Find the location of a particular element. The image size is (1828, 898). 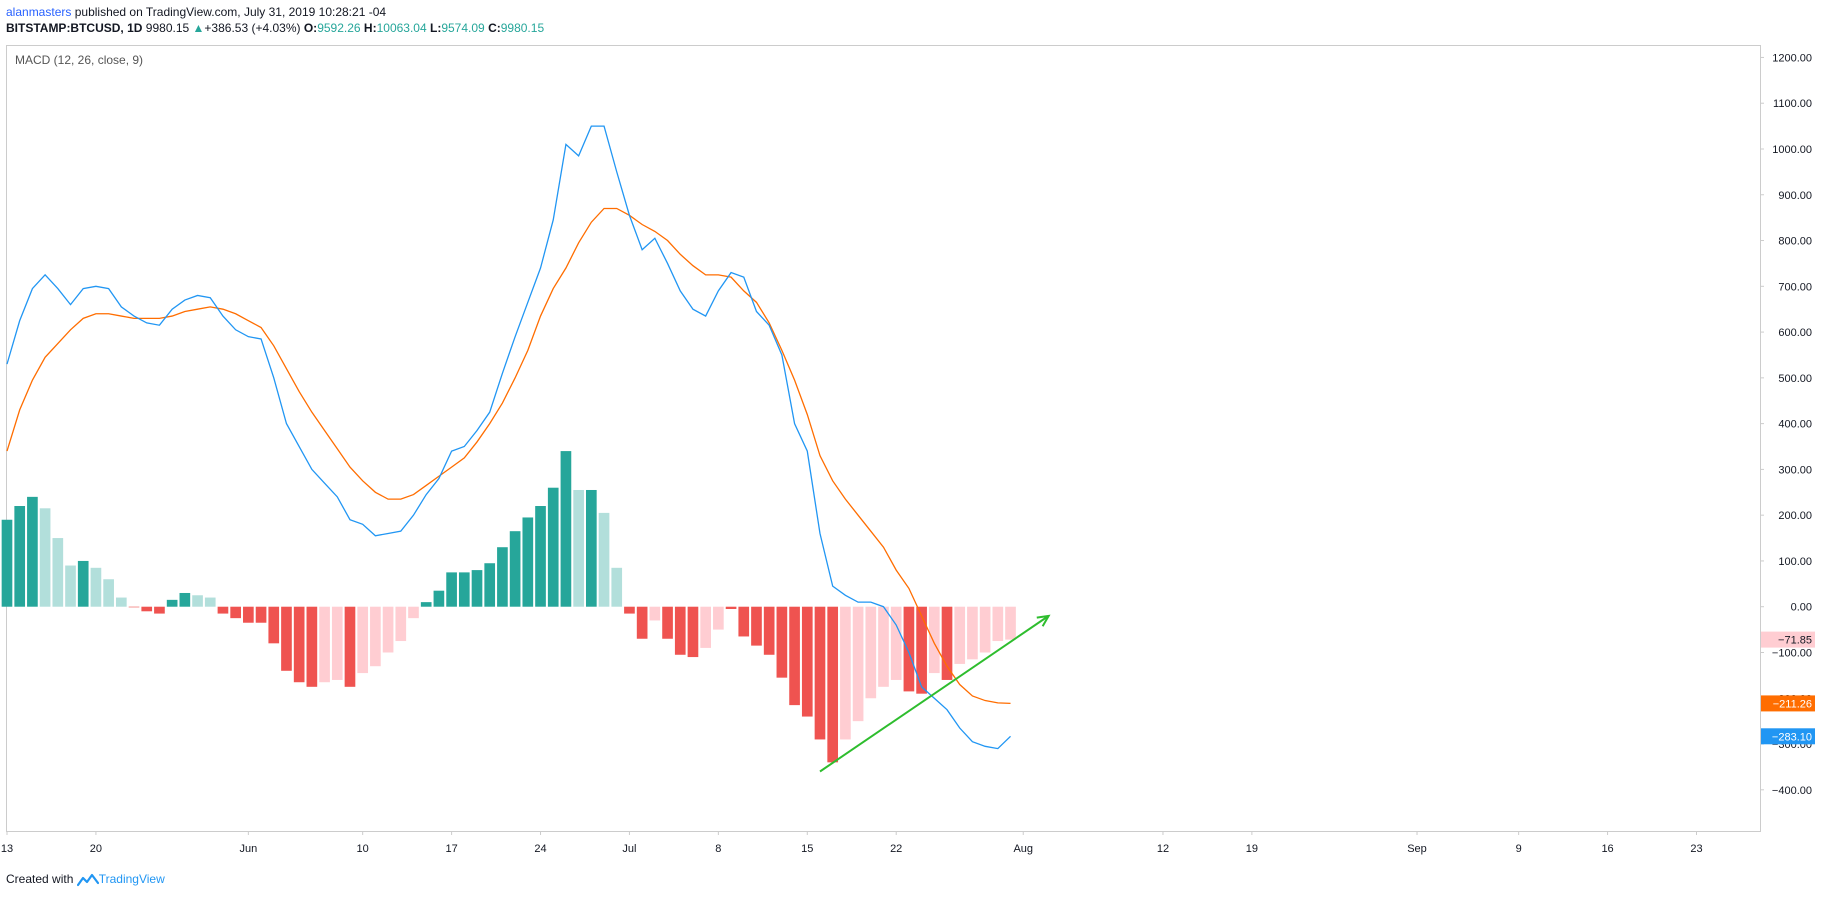

up-arrow-icon: ▲ is located at coordinates (198, 28).